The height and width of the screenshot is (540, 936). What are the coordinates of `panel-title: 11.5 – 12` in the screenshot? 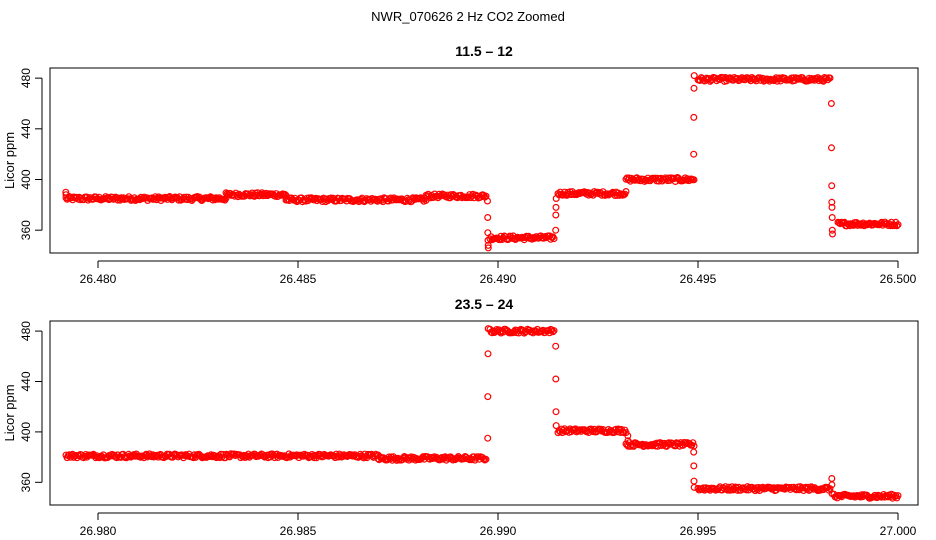 It's located at (484, 51).